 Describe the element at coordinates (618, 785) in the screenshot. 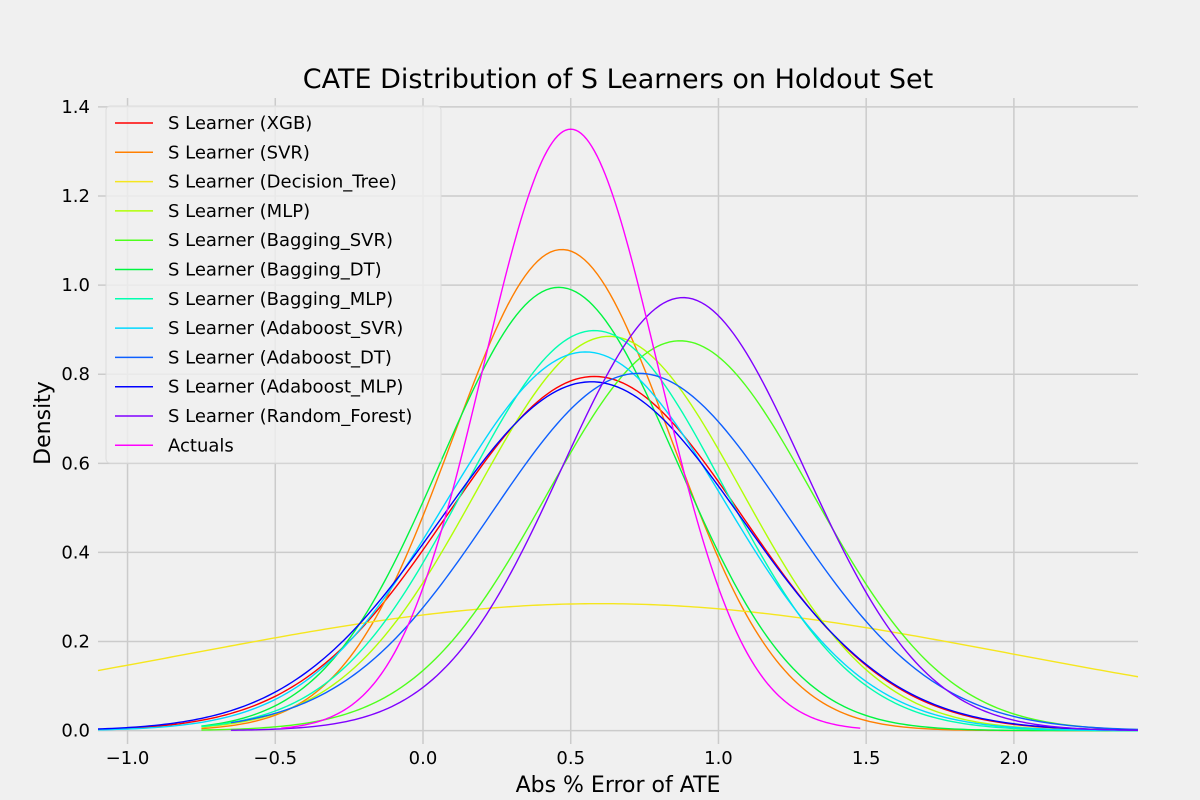

I see `x-axis-label: Abs % Error of ATE` at that location.